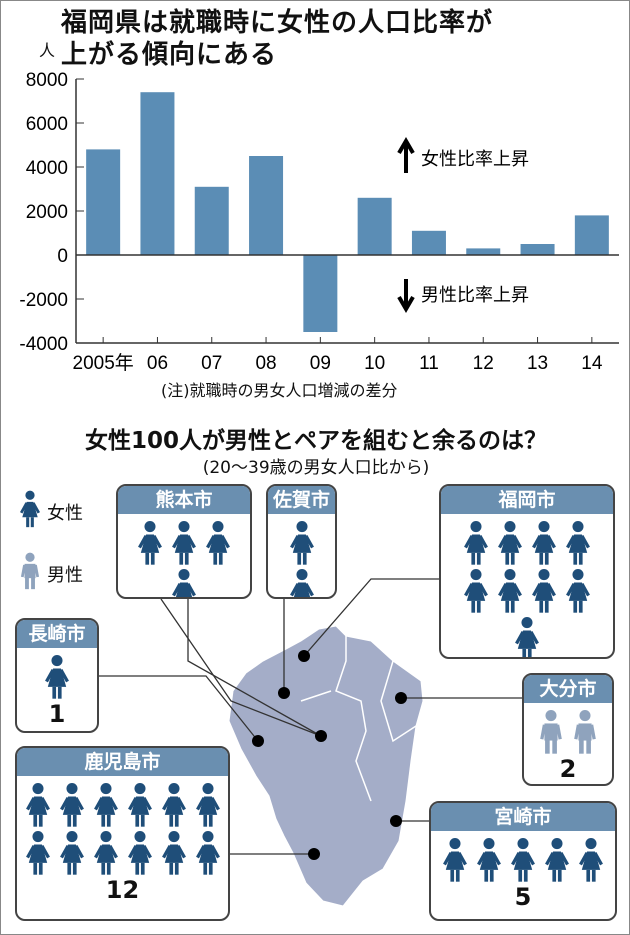 This screenshot has height=935, width=630. I want to click on section-note: (20〜39歳の男女人口比から), so click(316, 468).